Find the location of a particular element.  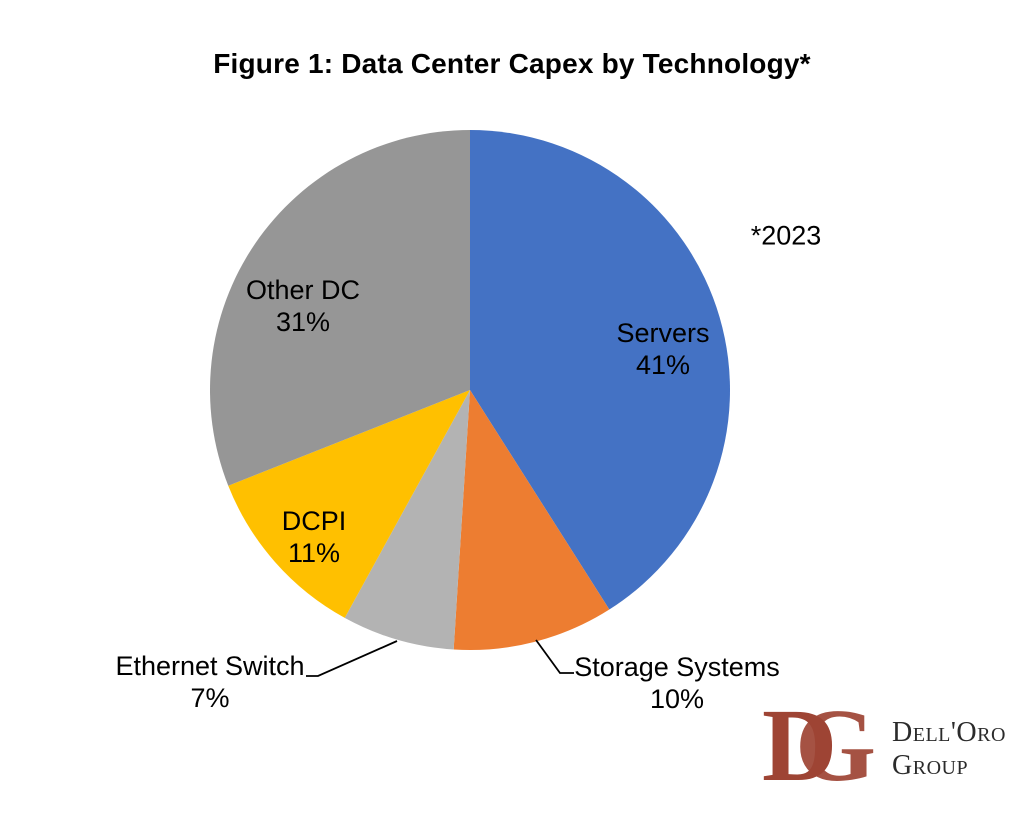

leader-line-ethernet-switch is located at coordinates (352, 658).